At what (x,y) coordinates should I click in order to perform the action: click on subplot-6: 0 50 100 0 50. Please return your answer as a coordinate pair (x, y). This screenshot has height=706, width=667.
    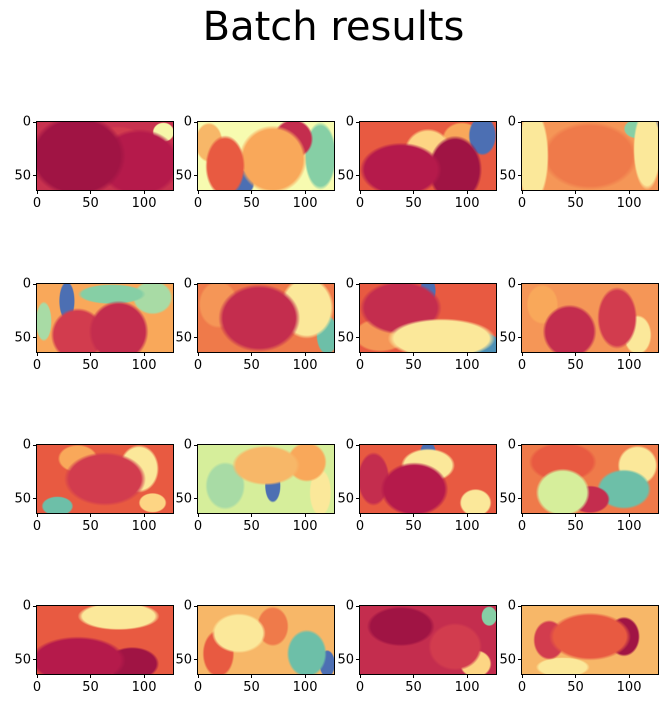
    Looking at the image, I should click on (255, 325).